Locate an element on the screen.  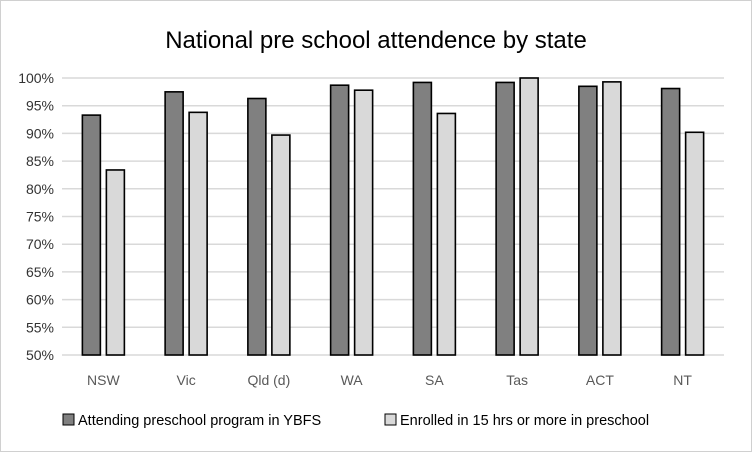
y-tick-label: 80% is located at coordinates (40, 189).